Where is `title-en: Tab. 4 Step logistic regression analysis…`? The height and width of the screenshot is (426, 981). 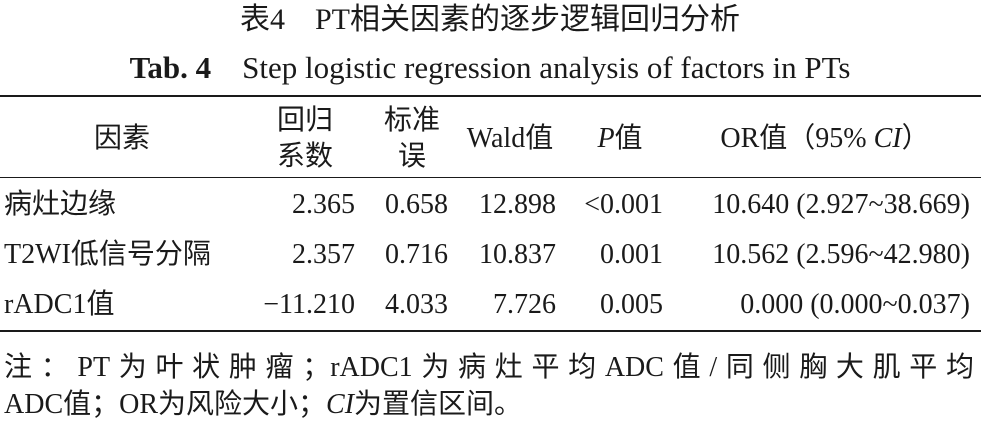 title-en: Tab. 4 Step logistic regression analysis… is located at coordinates (490, 68).